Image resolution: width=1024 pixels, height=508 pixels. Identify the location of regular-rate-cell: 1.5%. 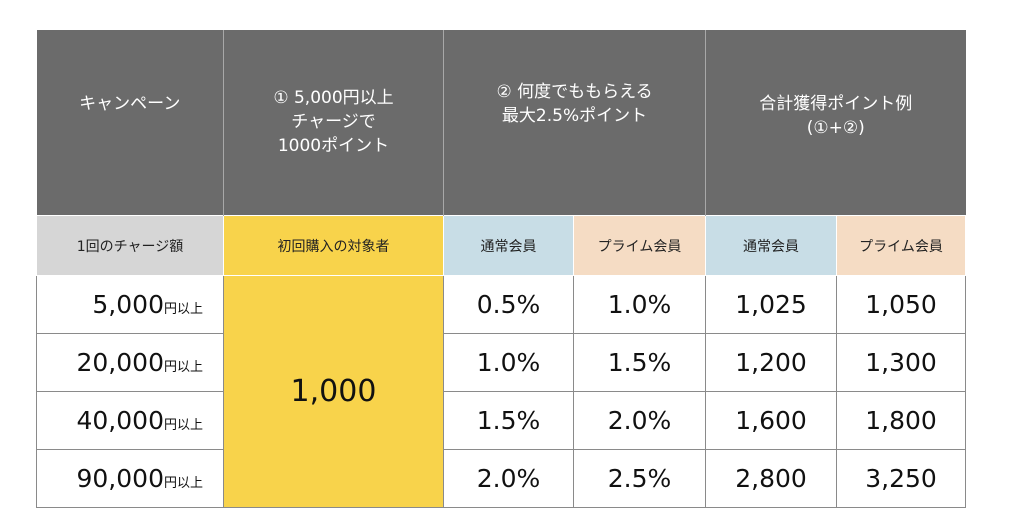
(508, 420).